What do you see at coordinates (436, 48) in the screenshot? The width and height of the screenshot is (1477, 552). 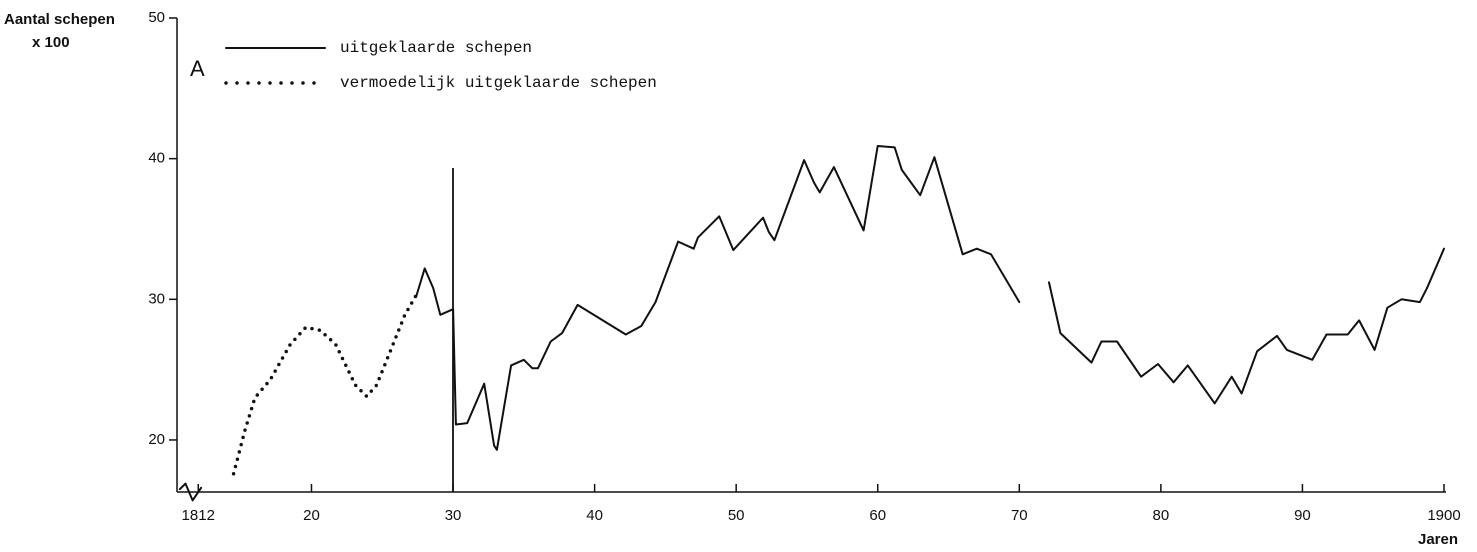 I see `legend-label: uitgeklaarde schepen` at bounding box center [436, 48].